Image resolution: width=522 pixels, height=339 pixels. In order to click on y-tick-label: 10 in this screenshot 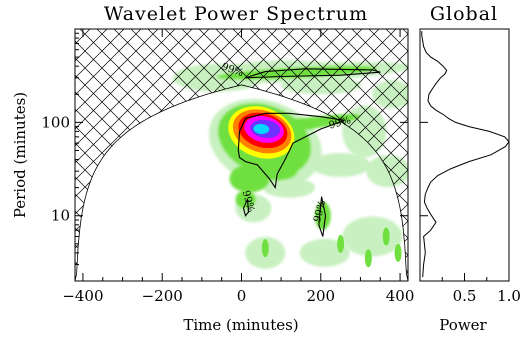, I will do `click(60, 216)`.